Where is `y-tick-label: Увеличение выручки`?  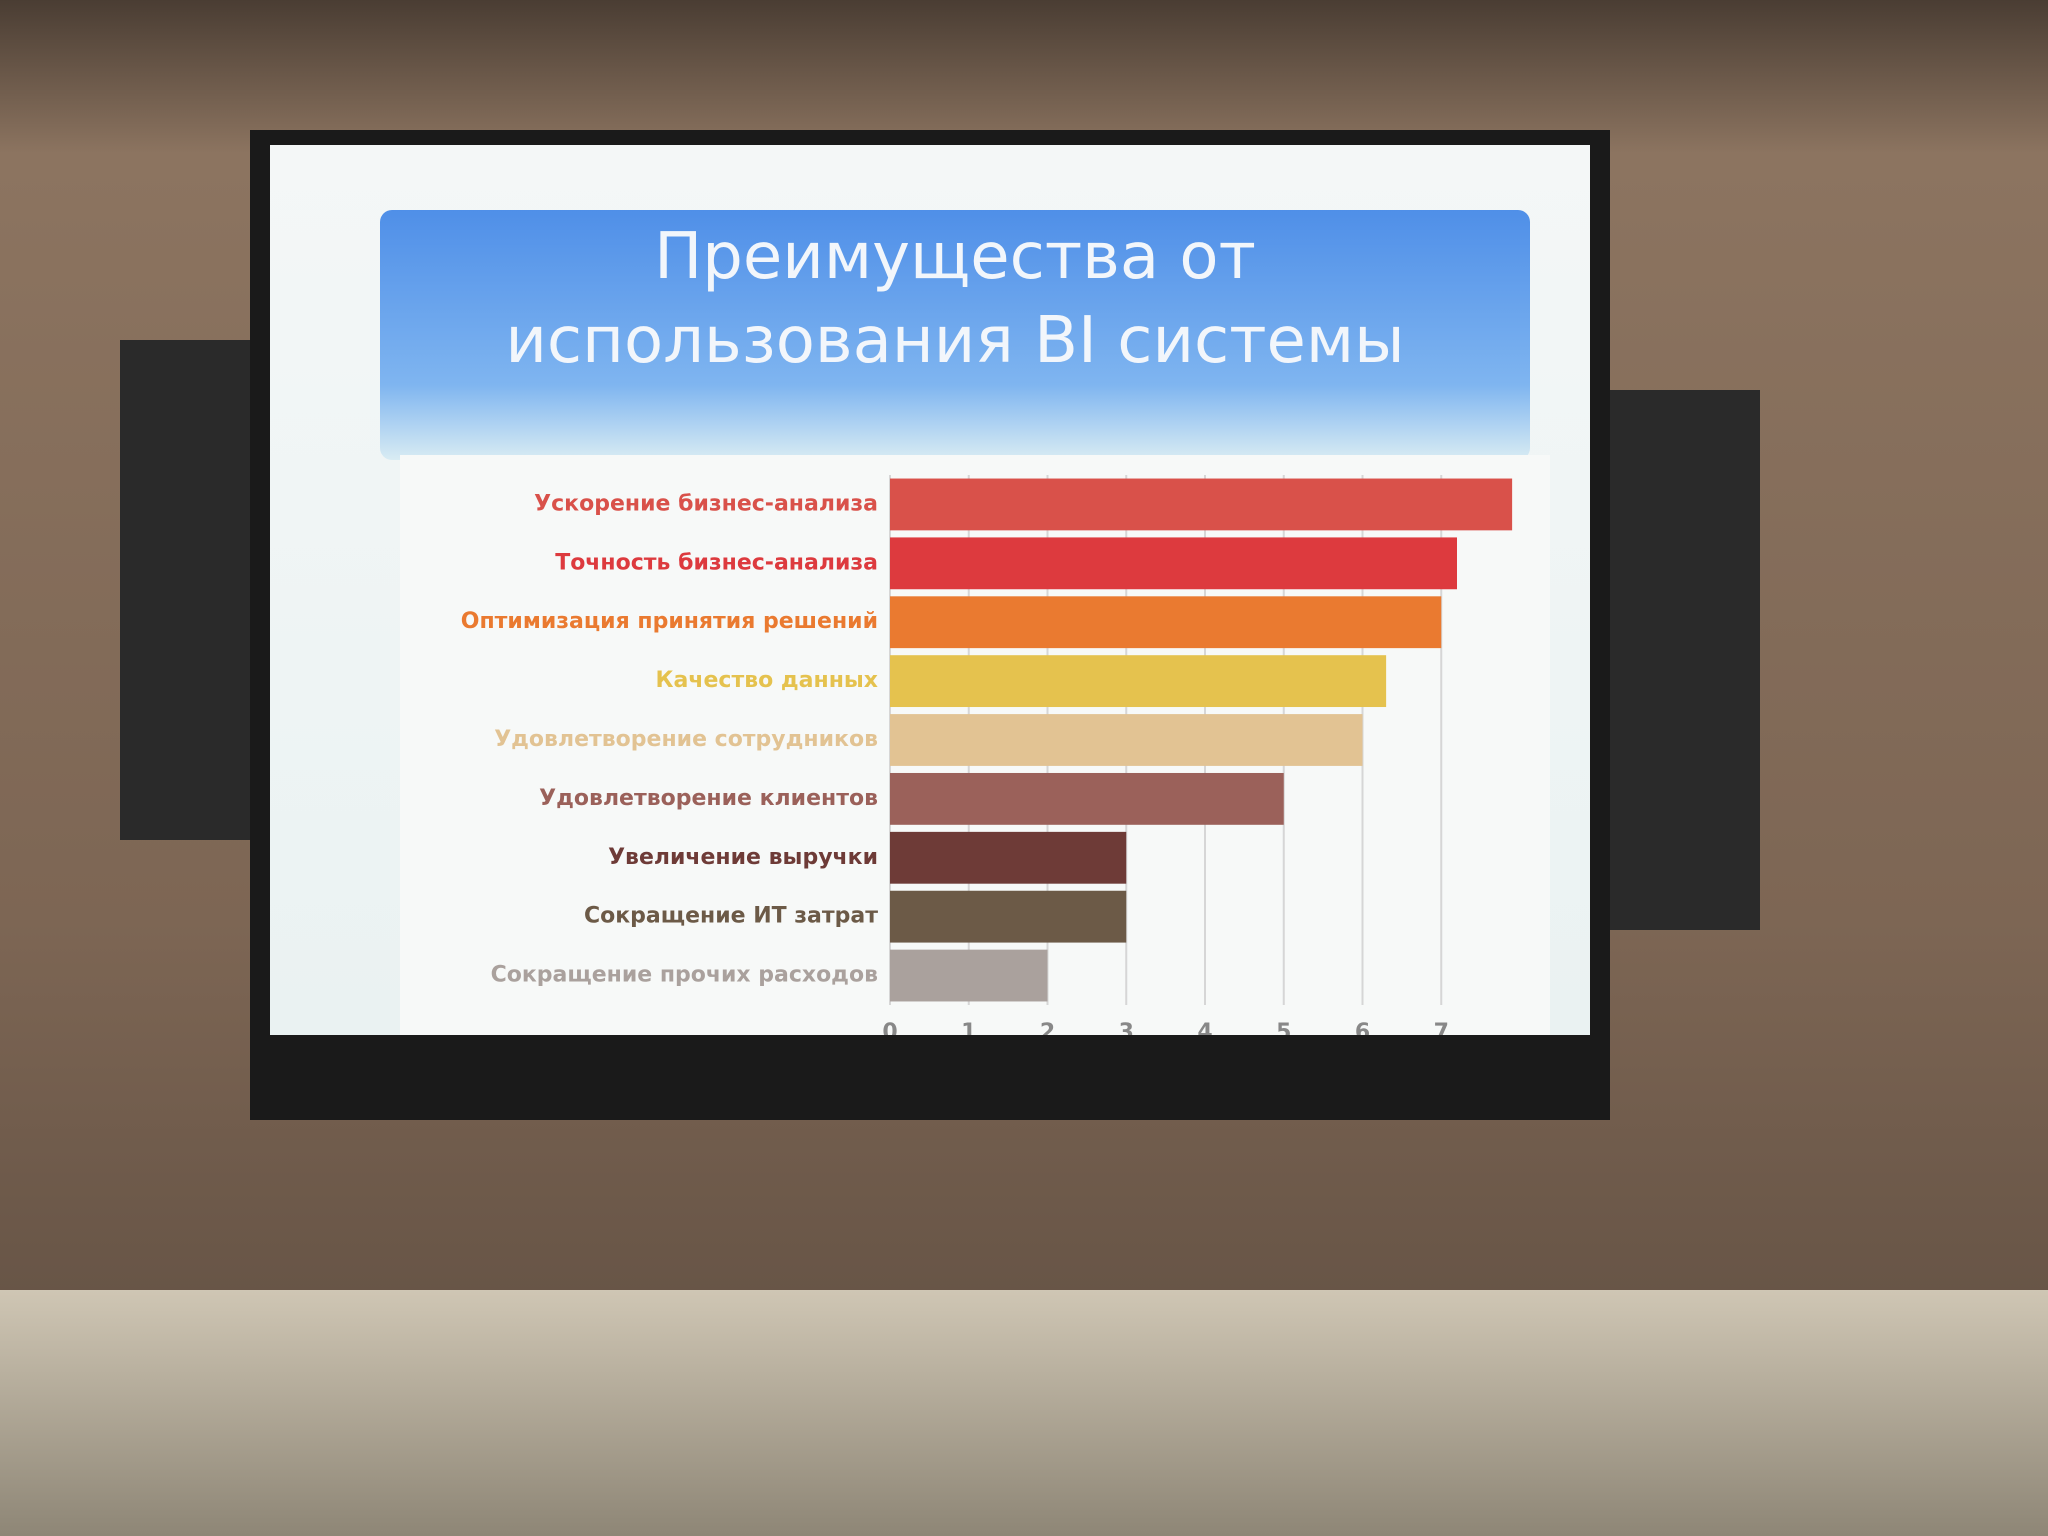
y-tick-label: Увеличение выручки is located at coordinates (743, 857).